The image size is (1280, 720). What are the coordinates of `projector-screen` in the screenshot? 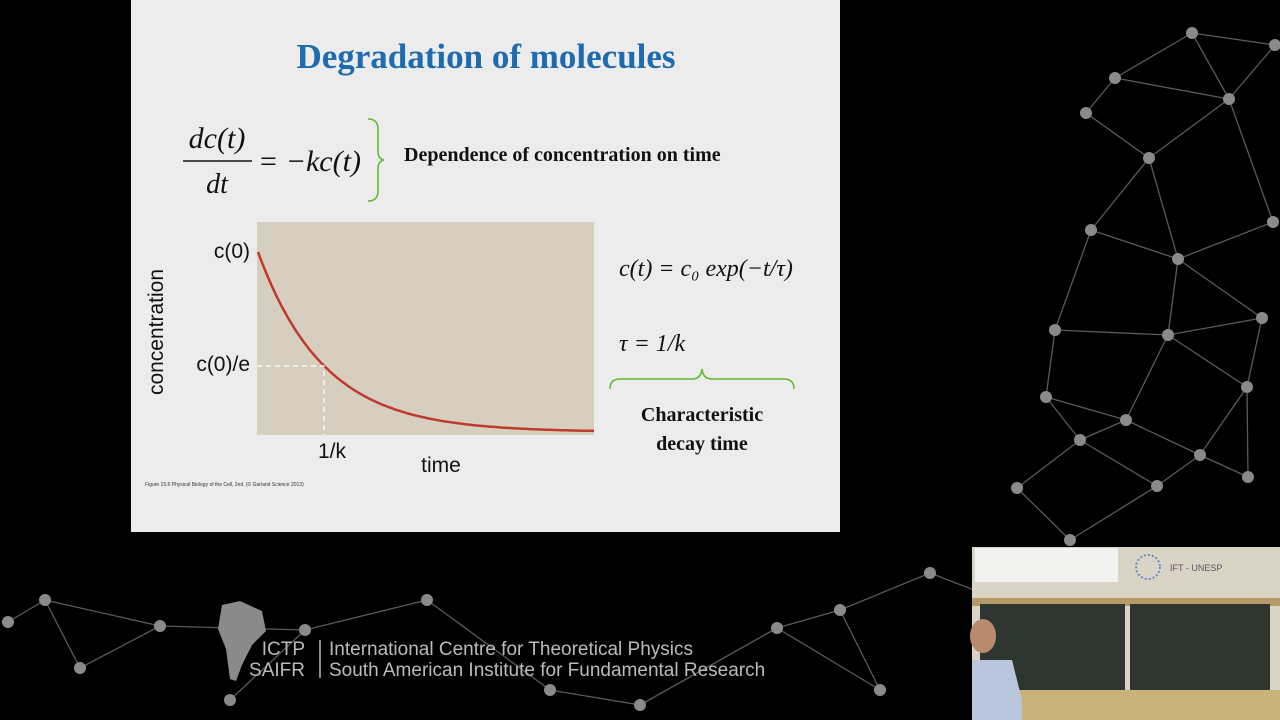 It's located at (1046, 565).